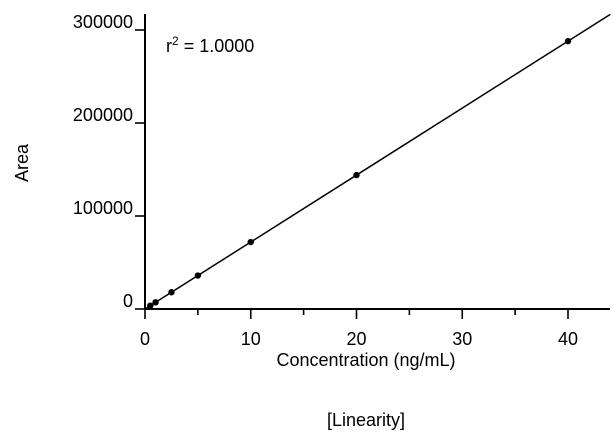  Describe the element at coordinates (145, 339) in the screenshot. I see `x-tick-label: 0` at that location.